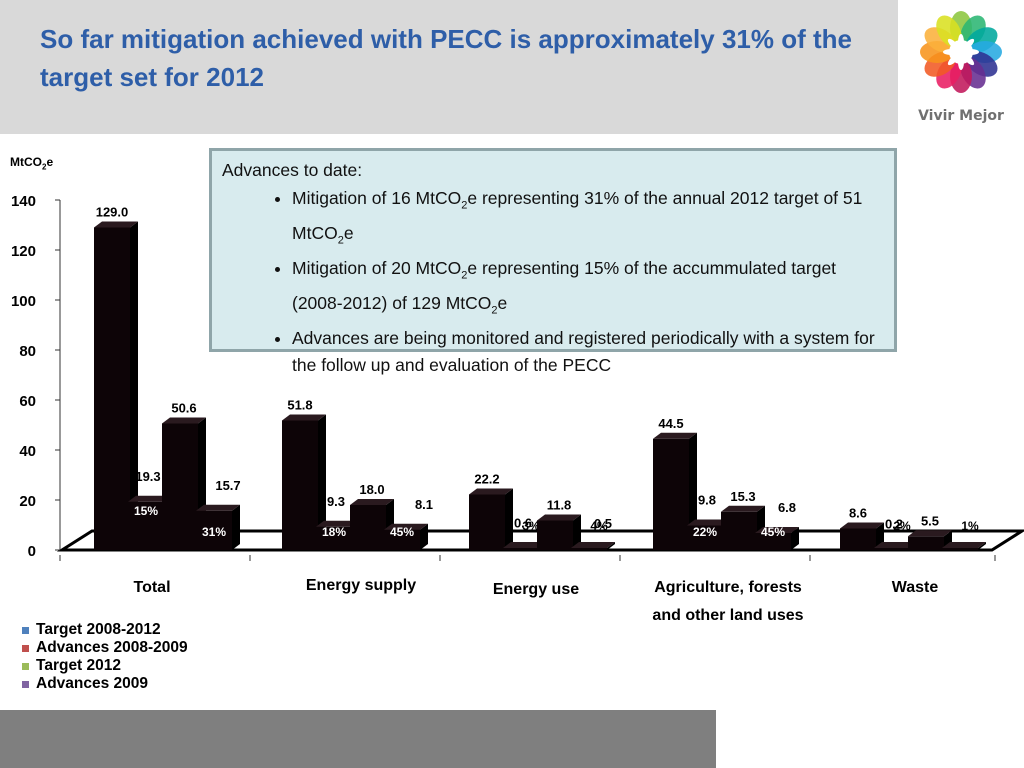 The width and height of the screenshot is (1024, 768). I want to click on y-tick-label: 20, so click(27, 501).